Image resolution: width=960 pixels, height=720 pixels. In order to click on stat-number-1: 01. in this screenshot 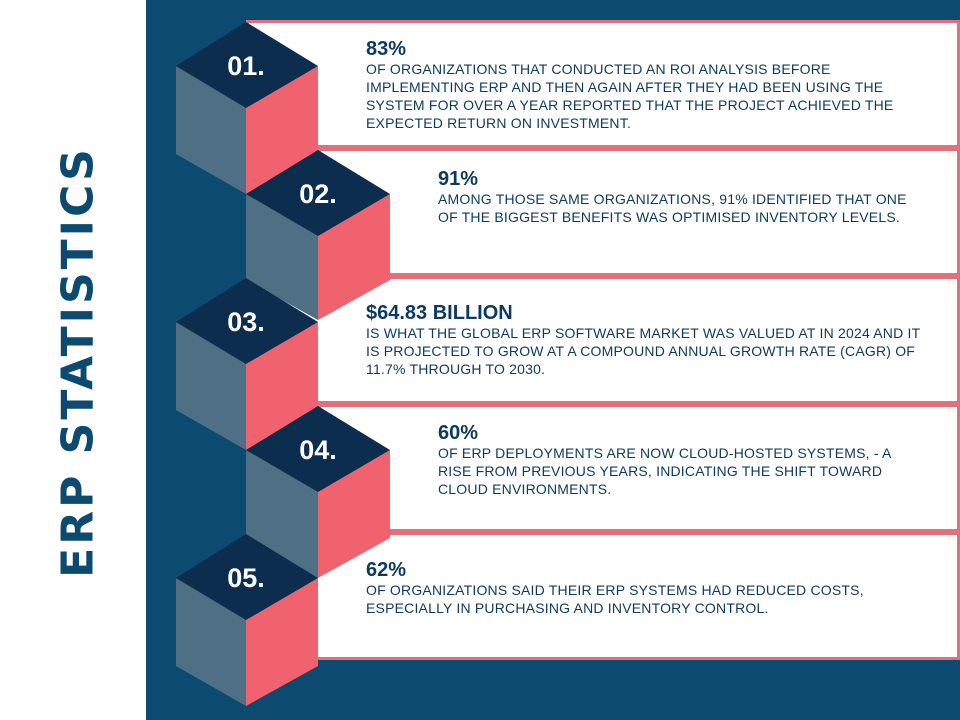, I will do `click(246, 66)`.